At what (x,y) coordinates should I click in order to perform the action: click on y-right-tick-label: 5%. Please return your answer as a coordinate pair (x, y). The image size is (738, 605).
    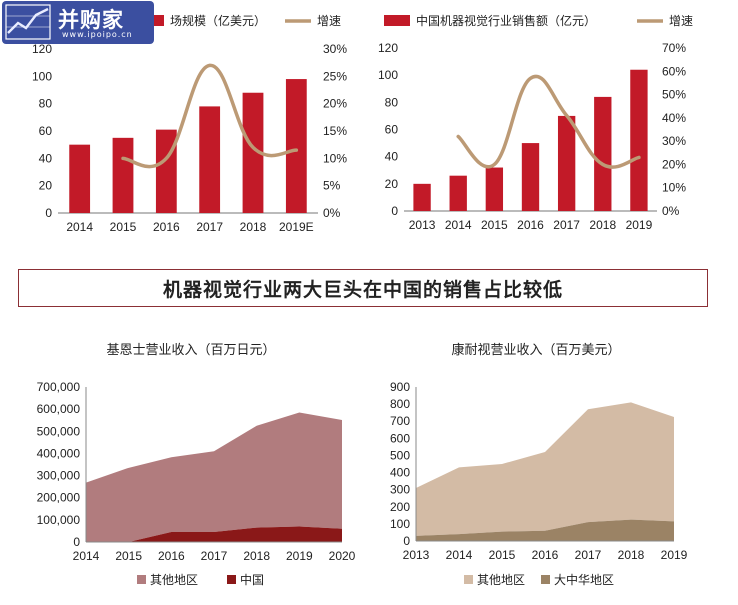
    Looking at the image, I should click on (332, 186).